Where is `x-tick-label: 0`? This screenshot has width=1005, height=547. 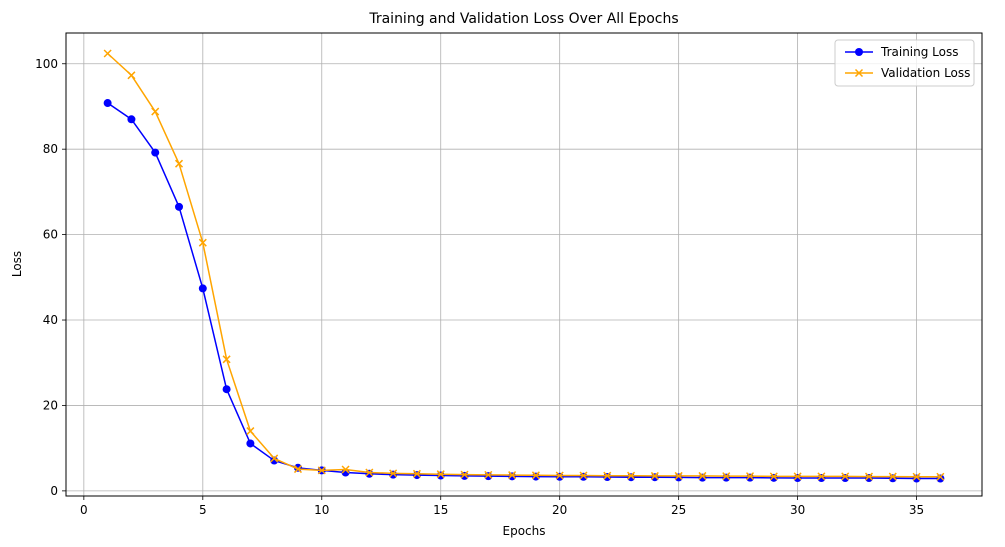
x-tick-label: 0 is located at coordinates (84, 510).